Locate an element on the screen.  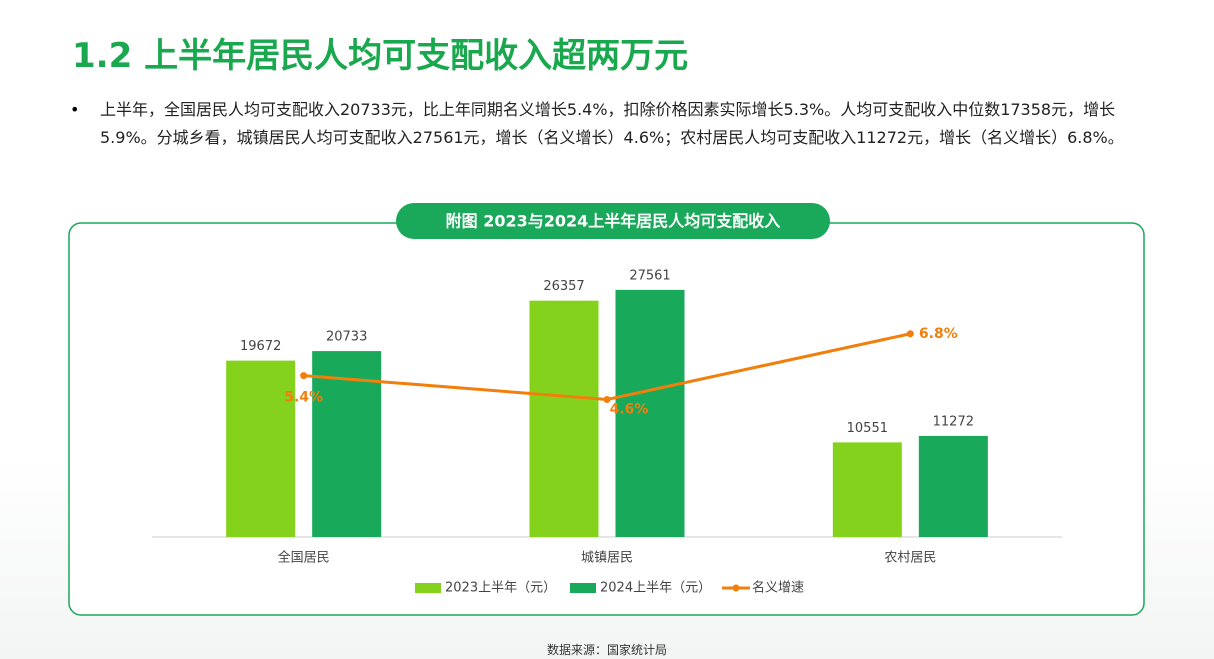
chart-title: 附图 2023与2024上半年居民人均可支配收入 is located at coordinates (613, 221).